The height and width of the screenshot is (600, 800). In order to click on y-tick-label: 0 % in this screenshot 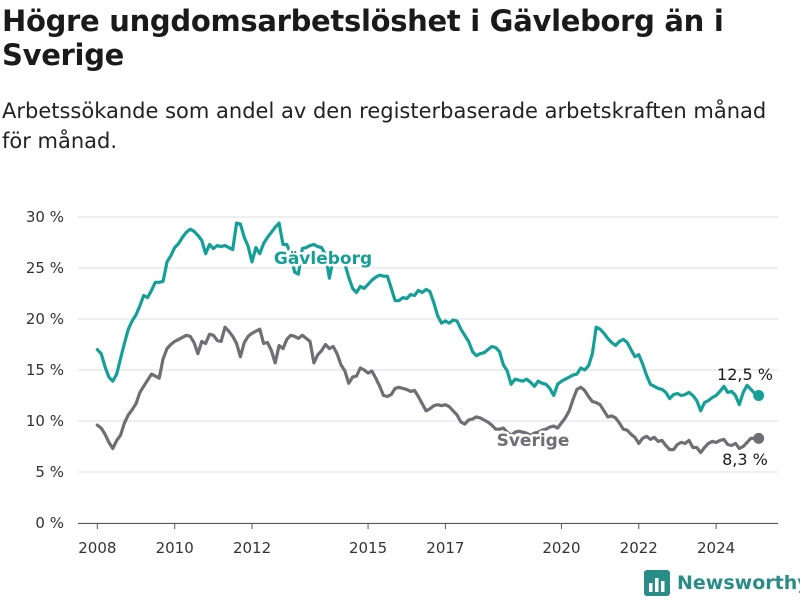, I will do `click(49, 523)`.